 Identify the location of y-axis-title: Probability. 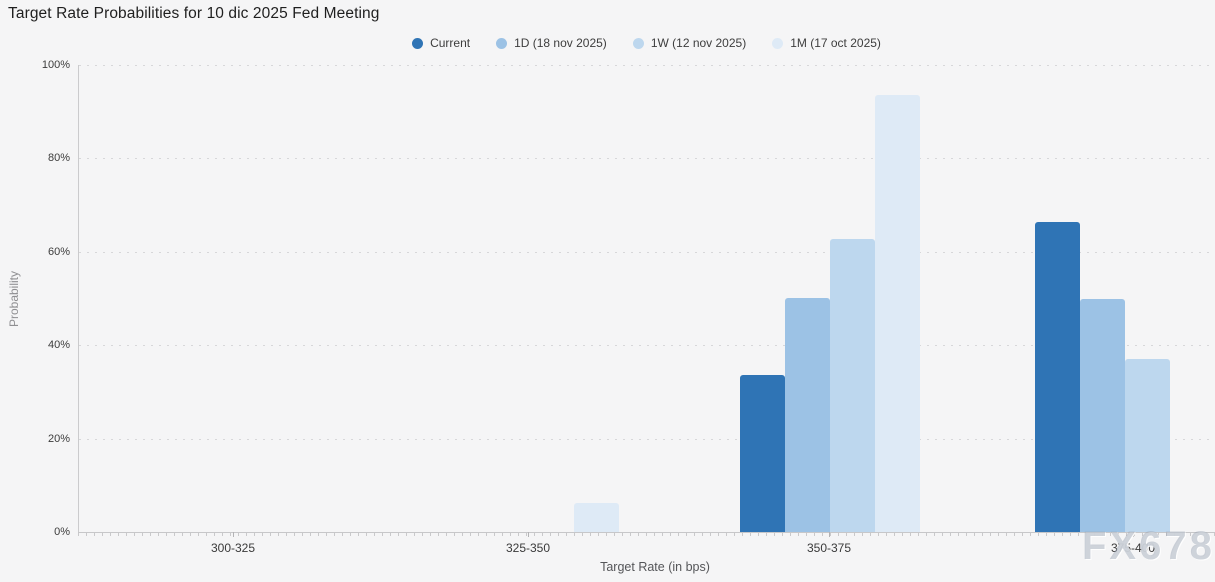
(14, 299).